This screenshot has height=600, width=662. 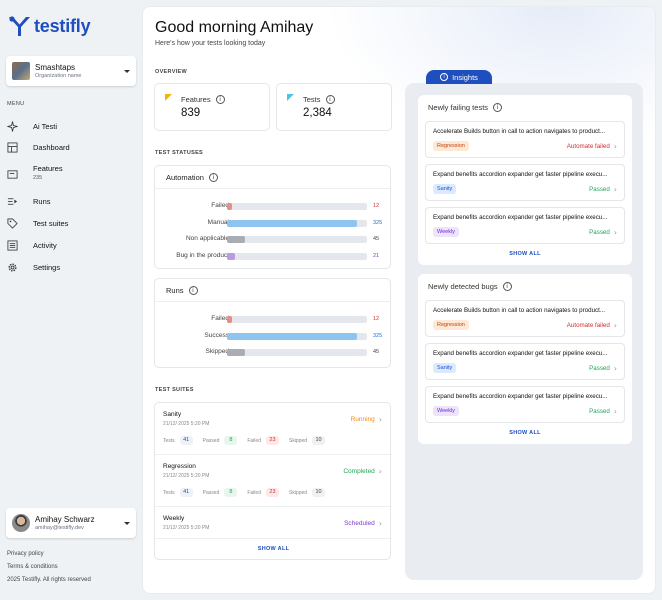 I want to click on activity-icon, so click(x=12, y=245).